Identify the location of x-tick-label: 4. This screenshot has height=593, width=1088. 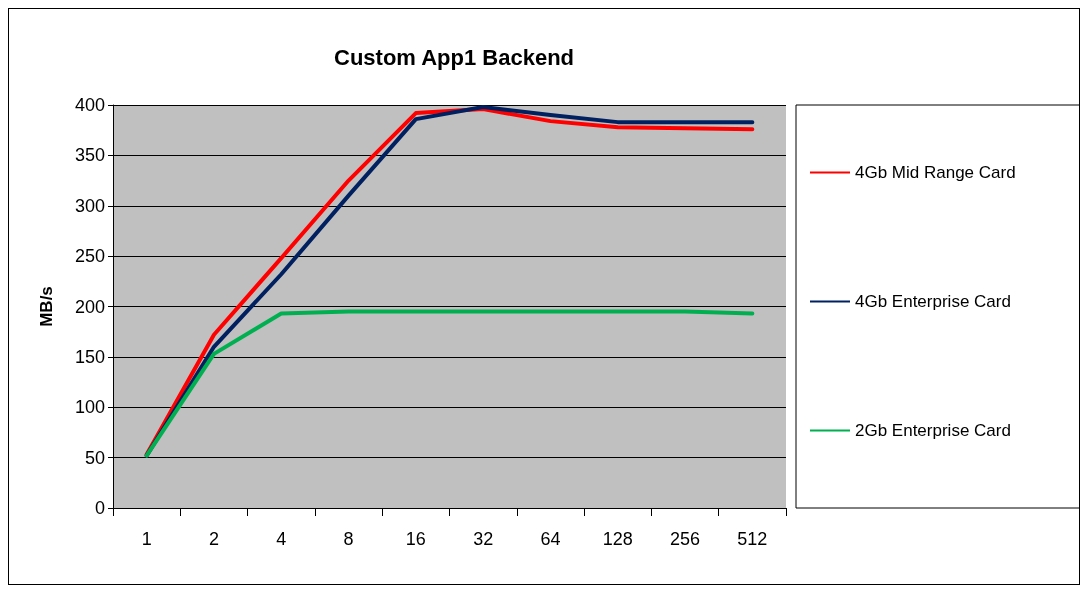
(281, 539).